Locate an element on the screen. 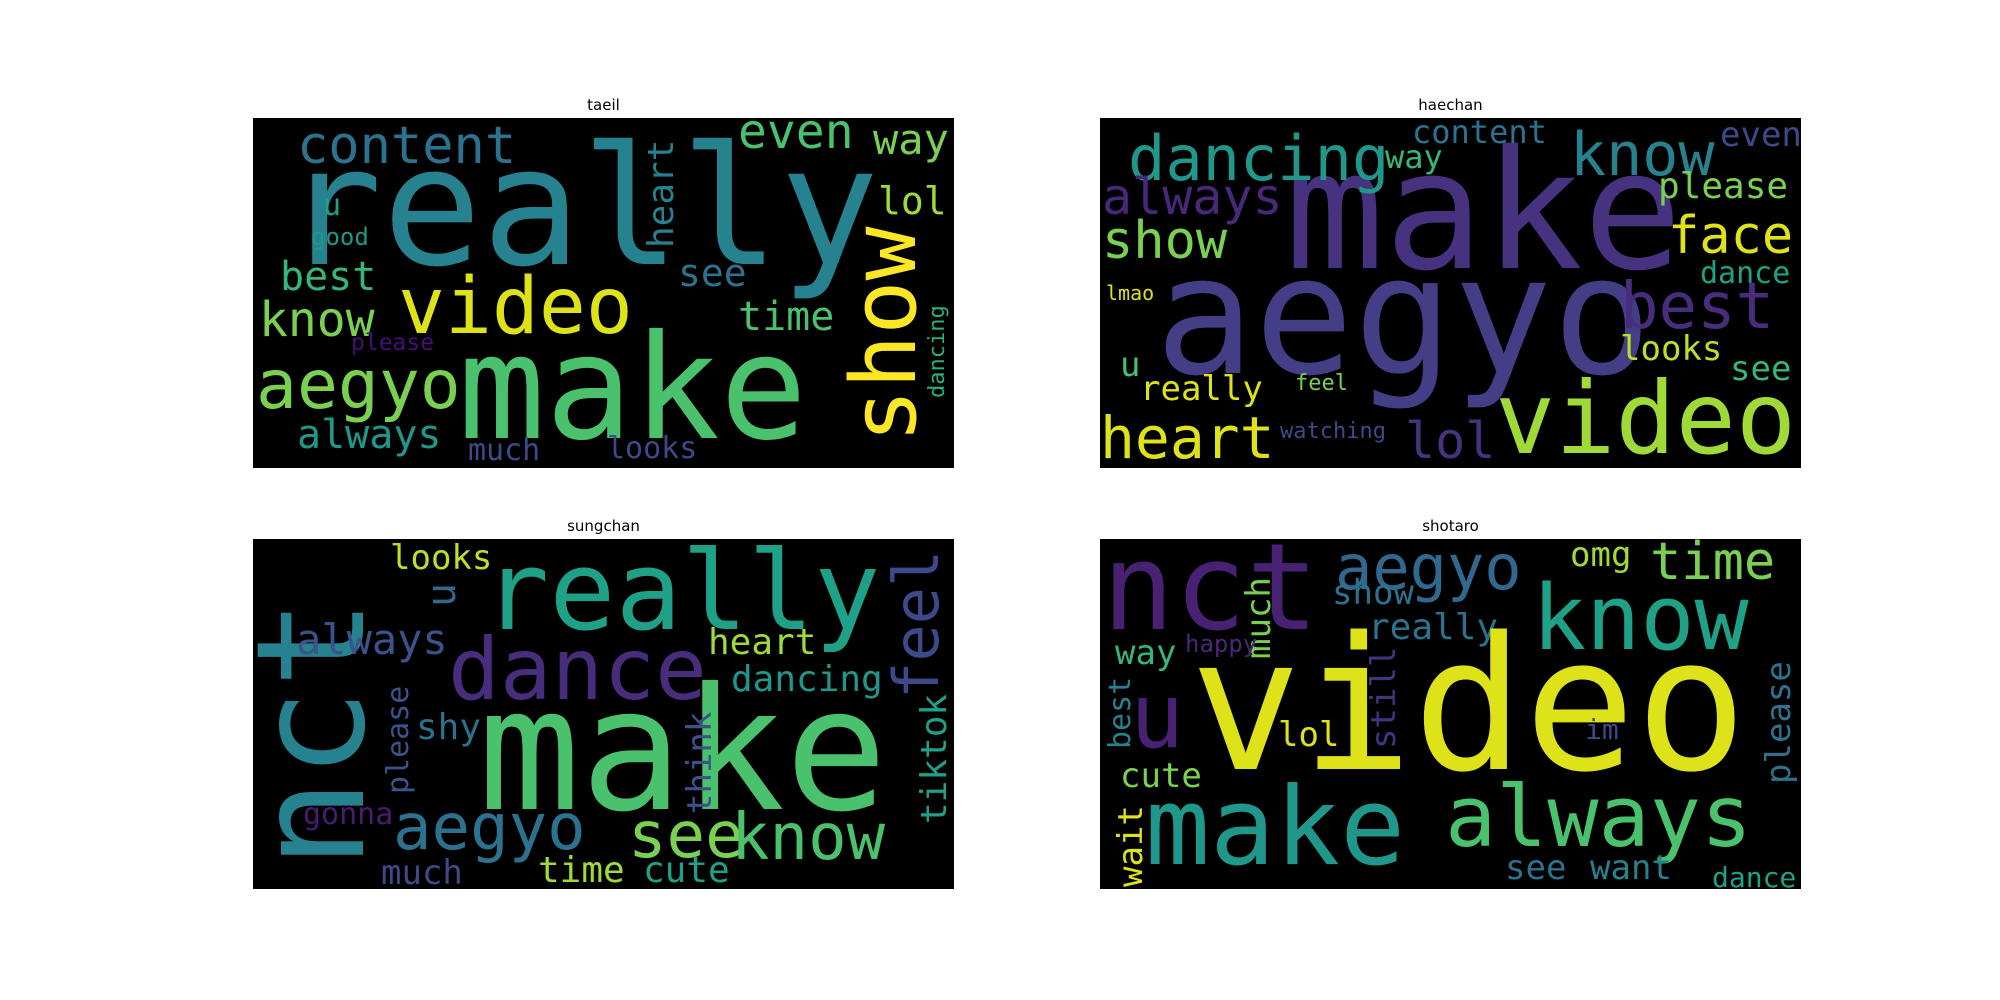 The height and width of the screenshot is (1000, 2000). word: im is located at coordinates (1602, 729).